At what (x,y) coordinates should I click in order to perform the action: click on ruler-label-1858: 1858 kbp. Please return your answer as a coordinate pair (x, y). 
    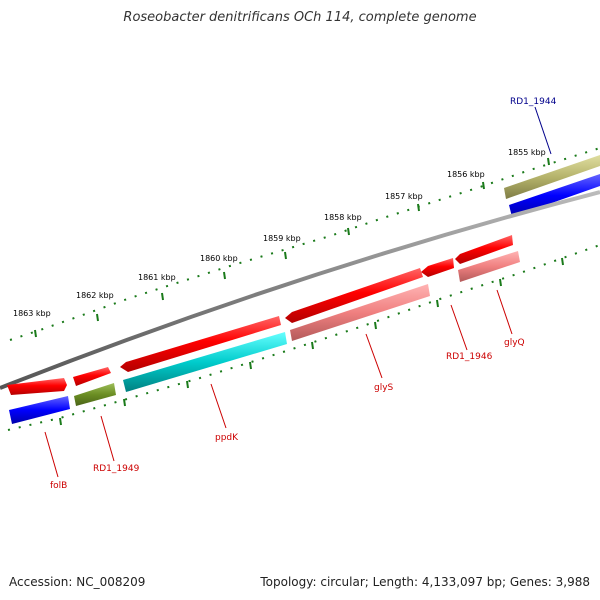
    Looking at the image, I should click on (343, 217).